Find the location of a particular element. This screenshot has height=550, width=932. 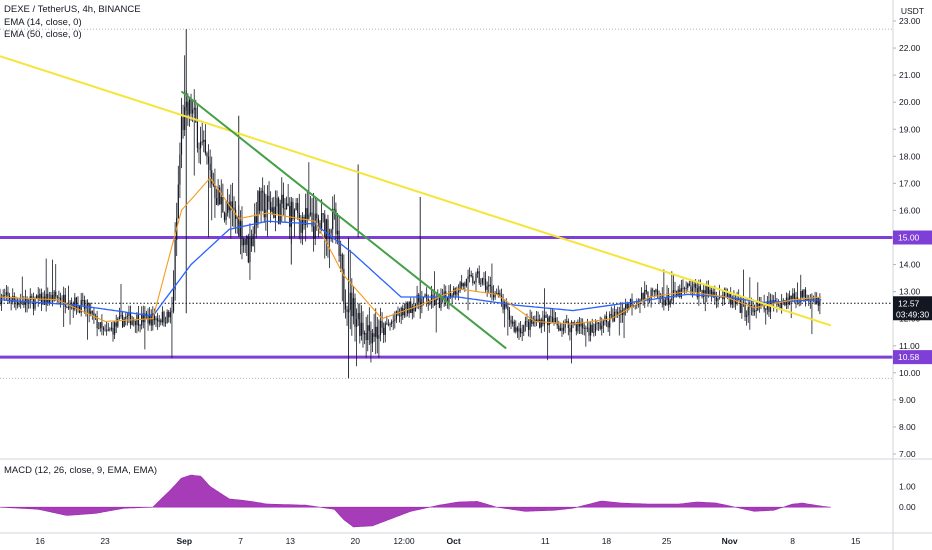

level-tag is located at coordinates (912, 237).